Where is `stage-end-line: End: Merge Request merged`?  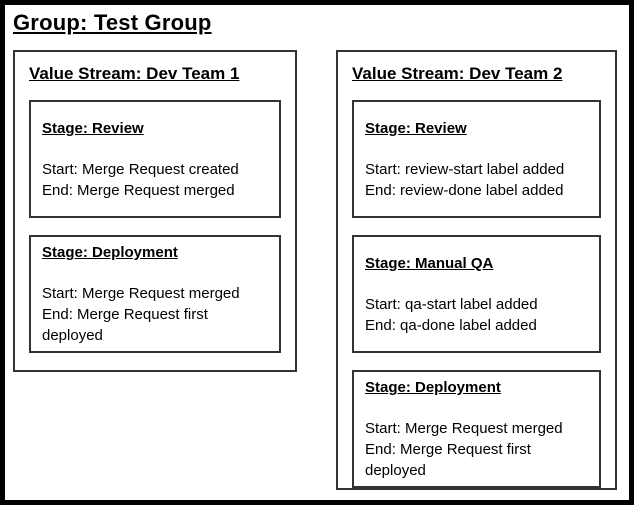
stage-end-line: End: Merge Request merged is located at coordinates (138, 190).